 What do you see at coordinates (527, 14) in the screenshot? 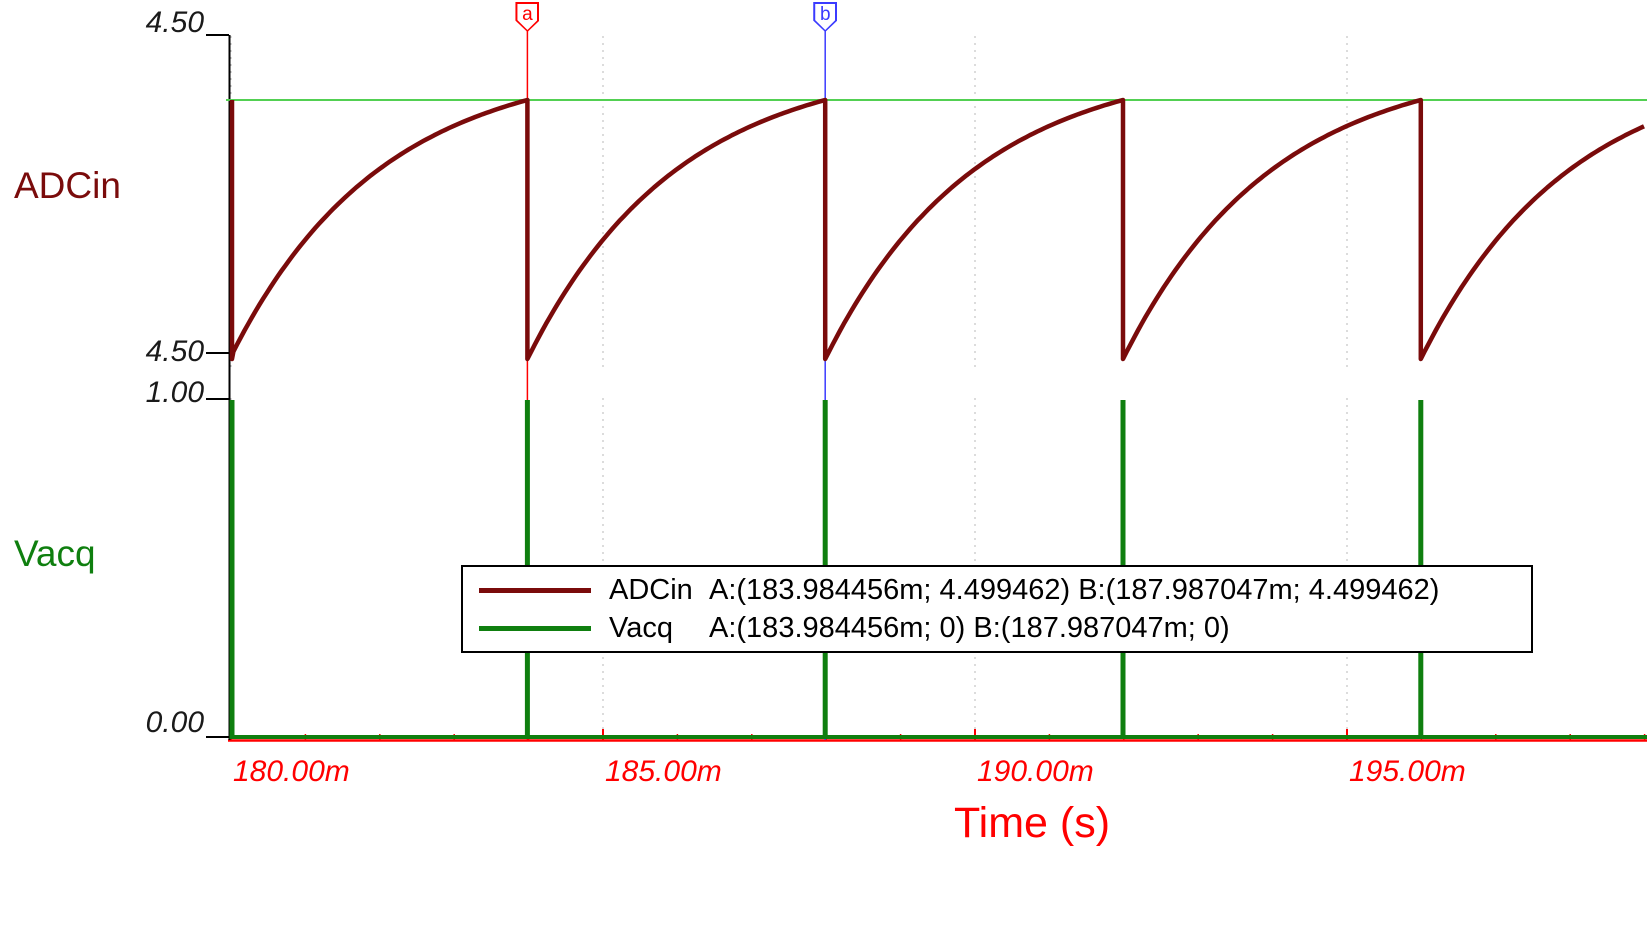
I see `cursor-a-letter: a` at bounding box center [527, 14].